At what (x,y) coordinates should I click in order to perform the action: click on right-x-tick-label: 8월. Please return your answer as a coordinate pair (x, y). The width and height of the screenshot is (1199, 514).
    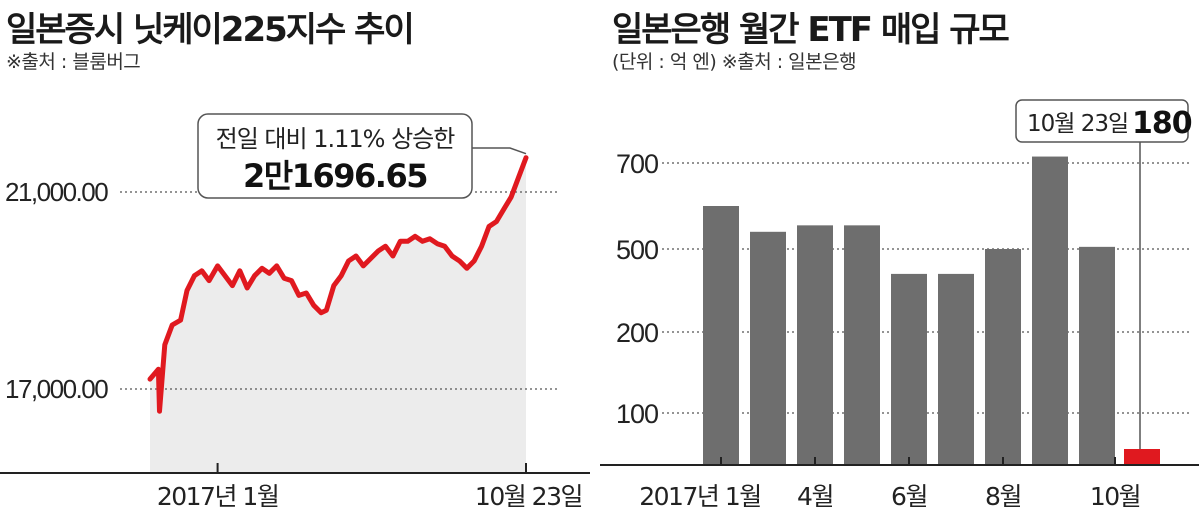
    Looking at the image, I should click on (1003, 496).